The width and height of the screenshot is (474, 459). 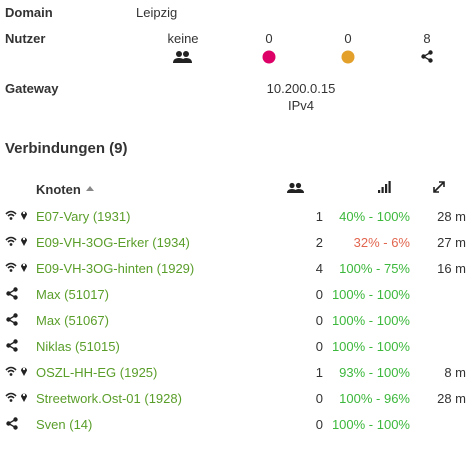 What do you see at coordinates (83, 216) in the screenshot?
I see `node-link: E07-Vary (1931)` at bounding box center [83, 216].